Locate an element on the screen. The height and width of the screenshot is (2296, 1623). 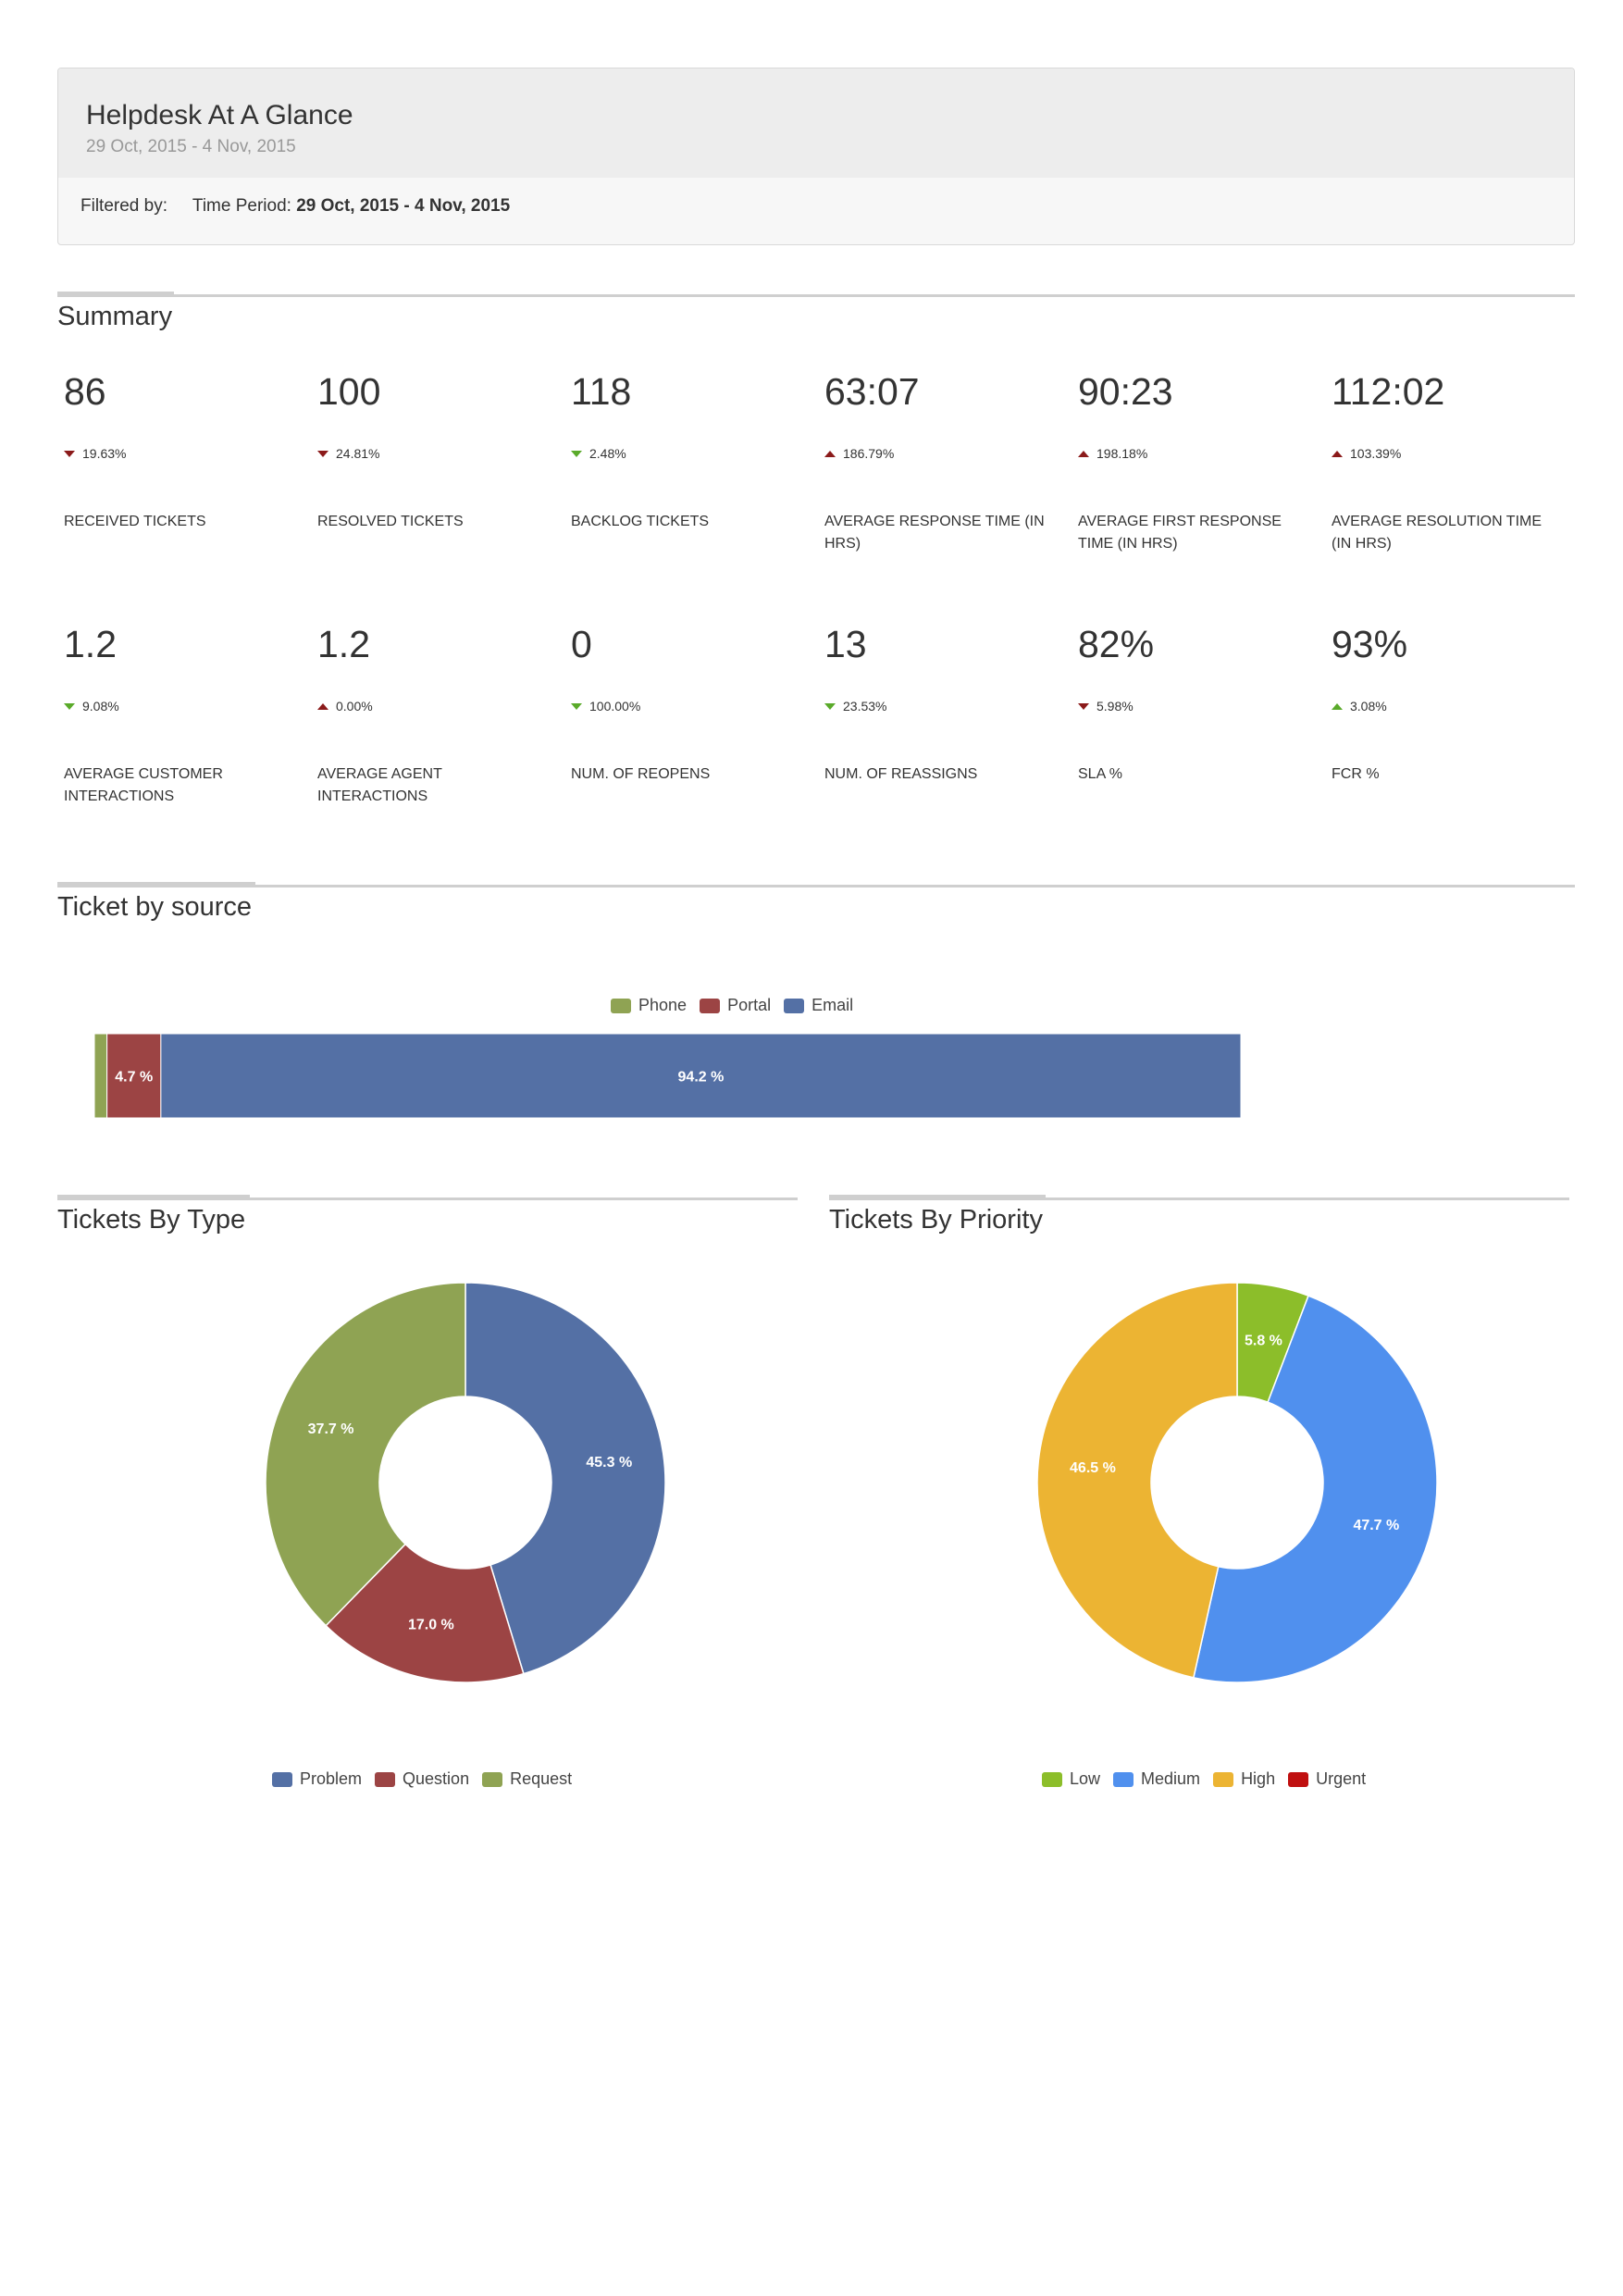
legend-label: Medium is located at coordinates (1171, 1779).